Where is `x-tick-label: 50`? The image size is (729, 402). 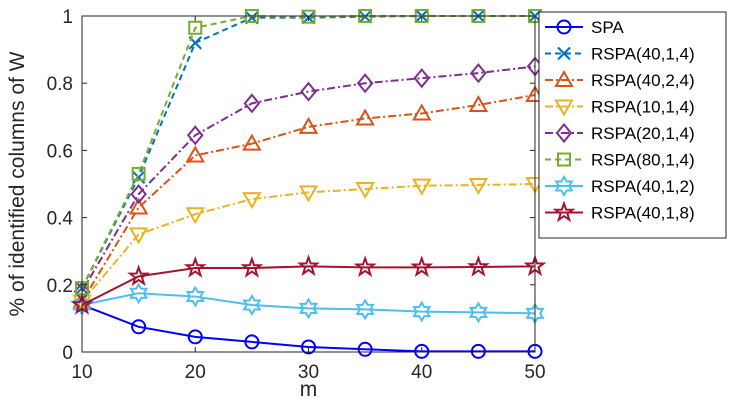
x-tick-label: 50 is located at coordinates (534, 372).